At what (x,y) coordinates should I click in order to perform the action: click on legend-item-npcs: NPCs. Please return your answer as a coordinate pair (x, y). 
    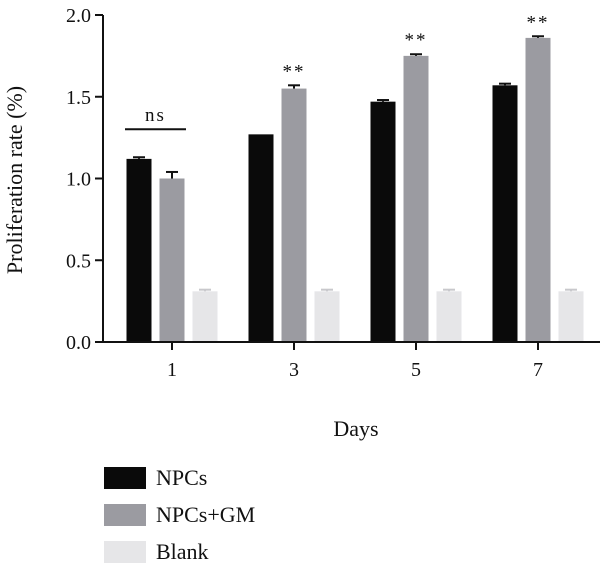
    Looking at the image, I should click on (179, 477).